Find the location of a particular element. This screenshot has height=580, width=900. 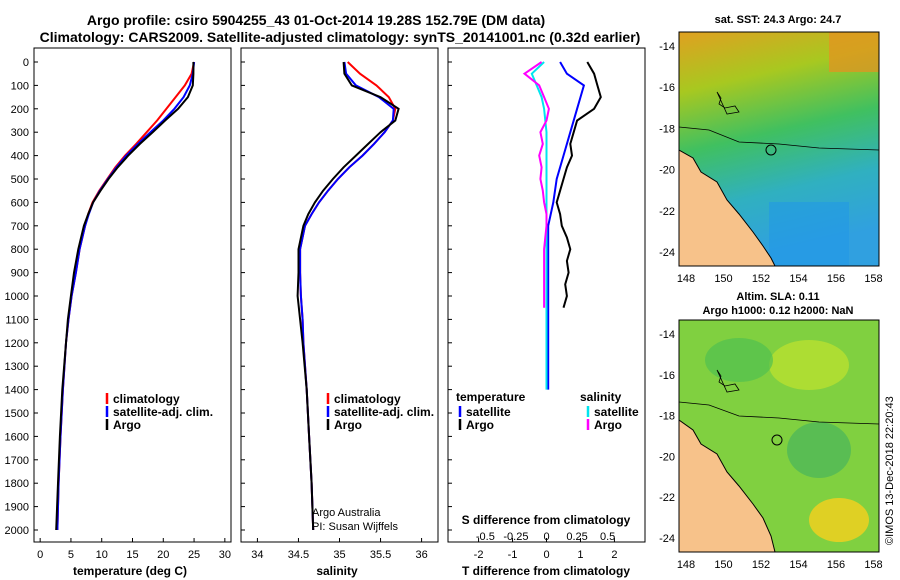

difference-series is located at coordinates (562, 225).